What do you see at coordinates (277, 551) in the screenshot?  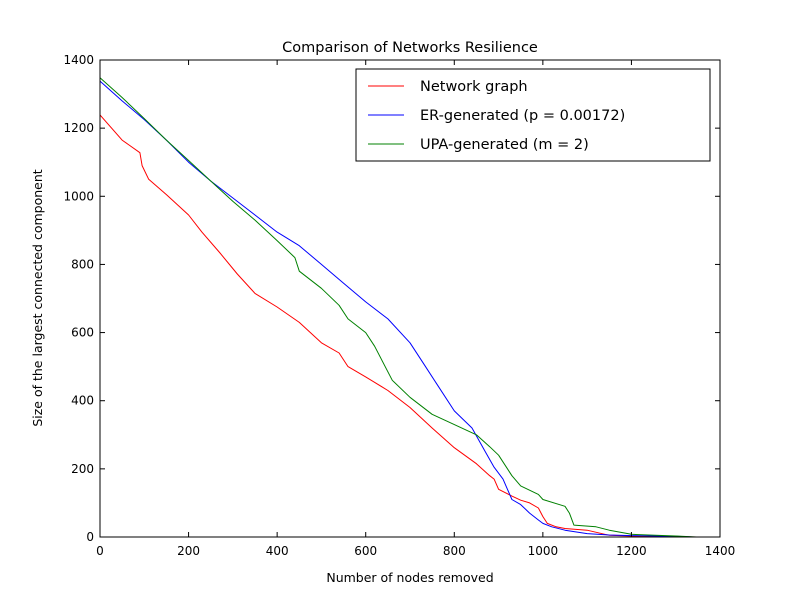 I see `x-tick-label-2: 400` at bounding box center [277, 551].